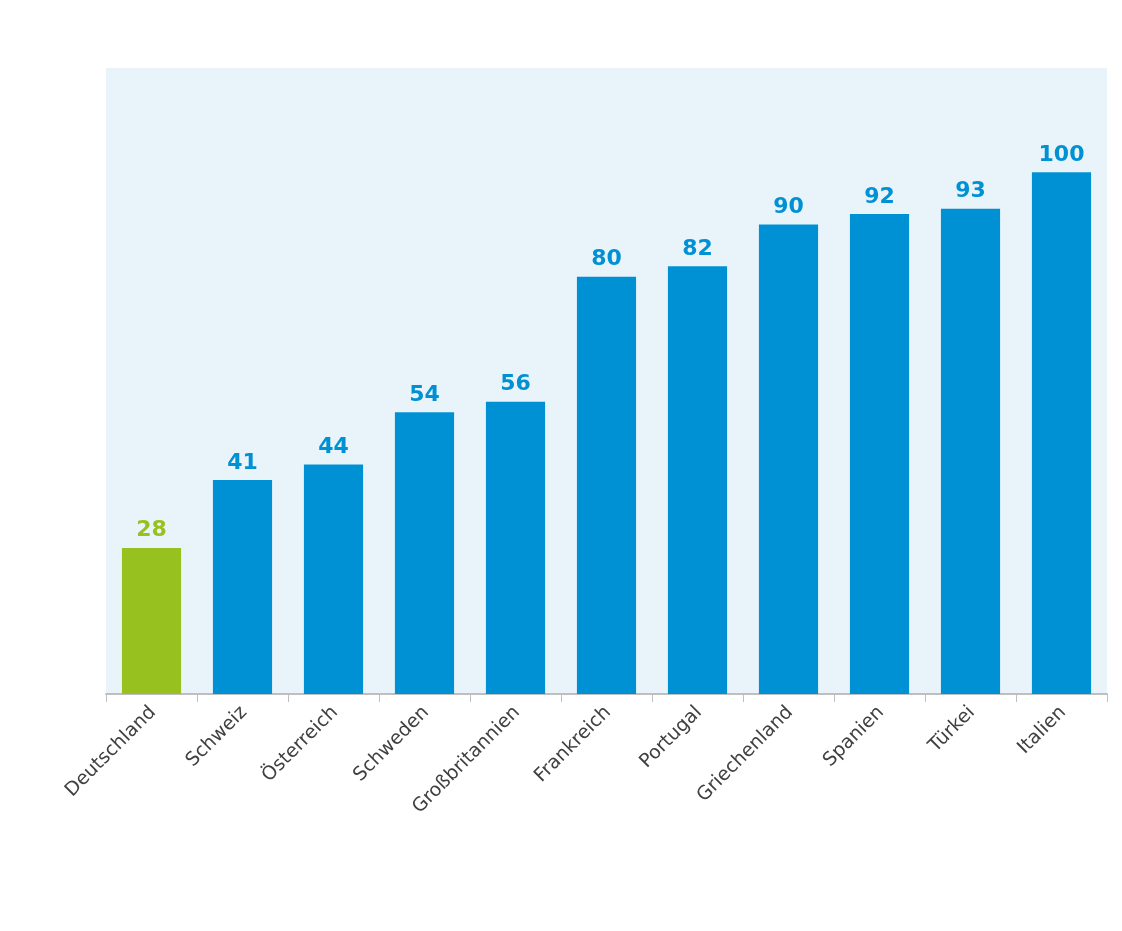 This screenshot has height=931, width=1122. What do you see at coordinates (788, 205) in the screenshot?
I see `data-label: 90` at bounding box center [788, 205].